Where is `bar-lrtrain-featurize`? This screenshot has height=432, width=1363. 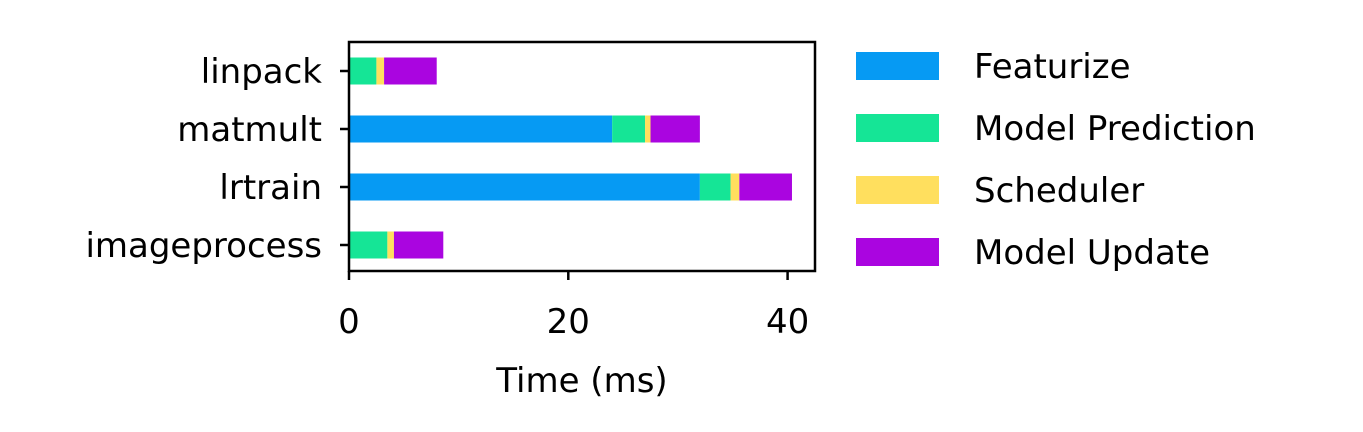
bar-lrtrain-featurize is located at coordinates (524, 187).